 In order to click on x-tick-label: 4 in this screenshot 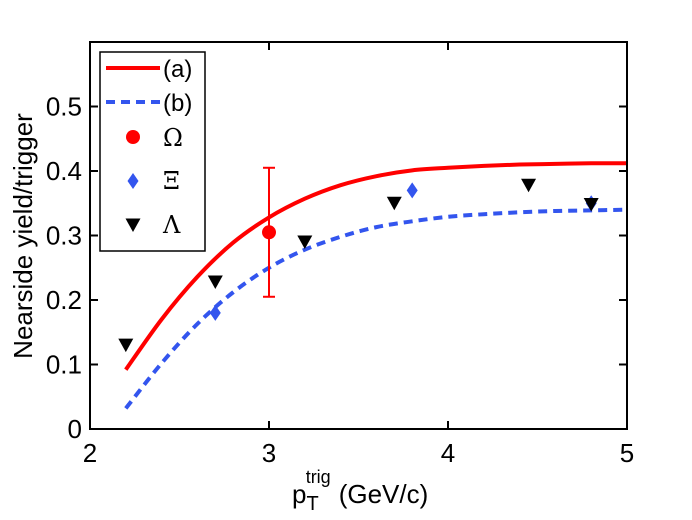, I will do `click(448, 453)`.